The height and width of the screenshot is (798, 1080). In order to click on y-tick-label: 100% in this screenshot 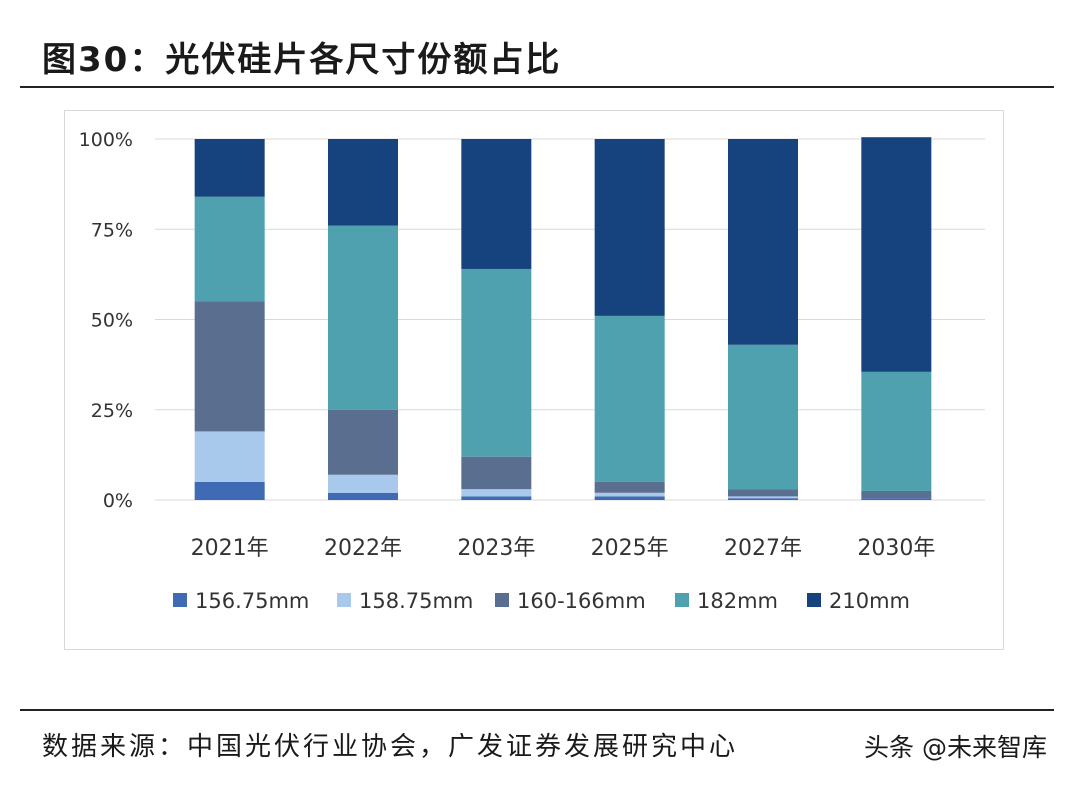, I will do `click(106, 140)`.